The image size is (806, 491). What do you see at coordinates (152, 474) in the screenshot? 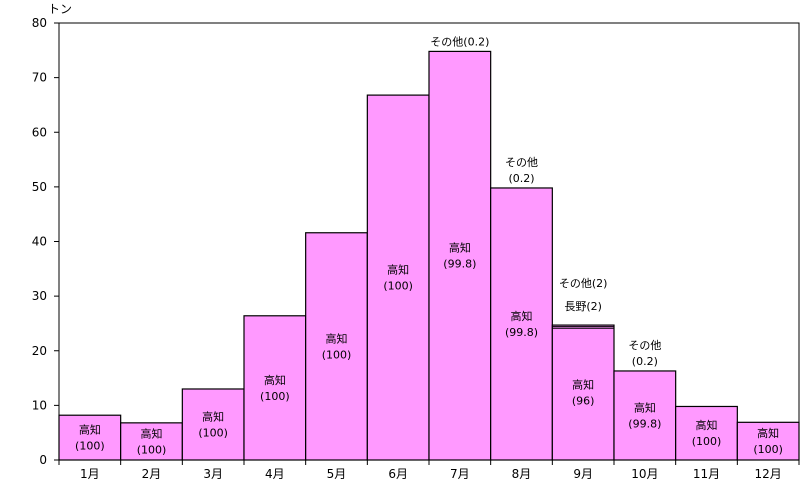
I see `x-tick-label: 2月` at bounding box center [152, 474].